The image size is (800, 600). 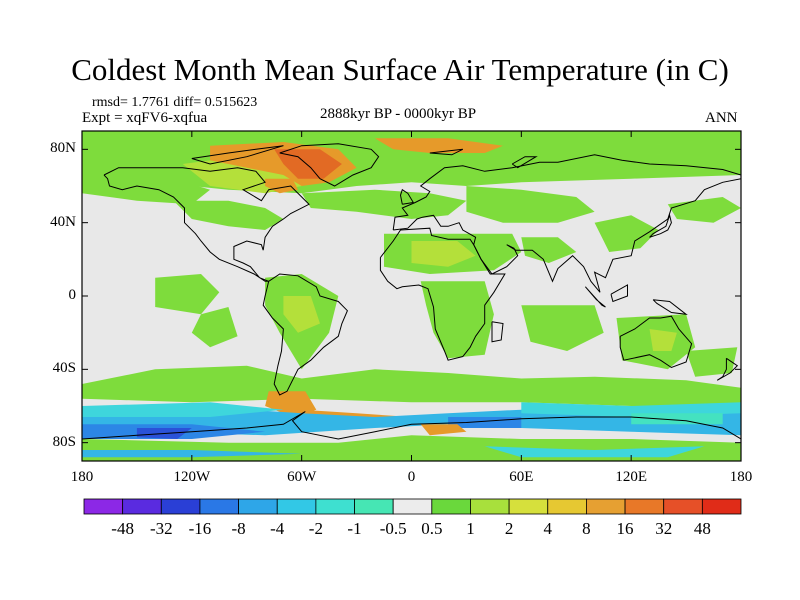 What do you see at coordinates (277, 528) in the screenshot?
I see `colorbar-label: -4` at bounding box center [277, 528].